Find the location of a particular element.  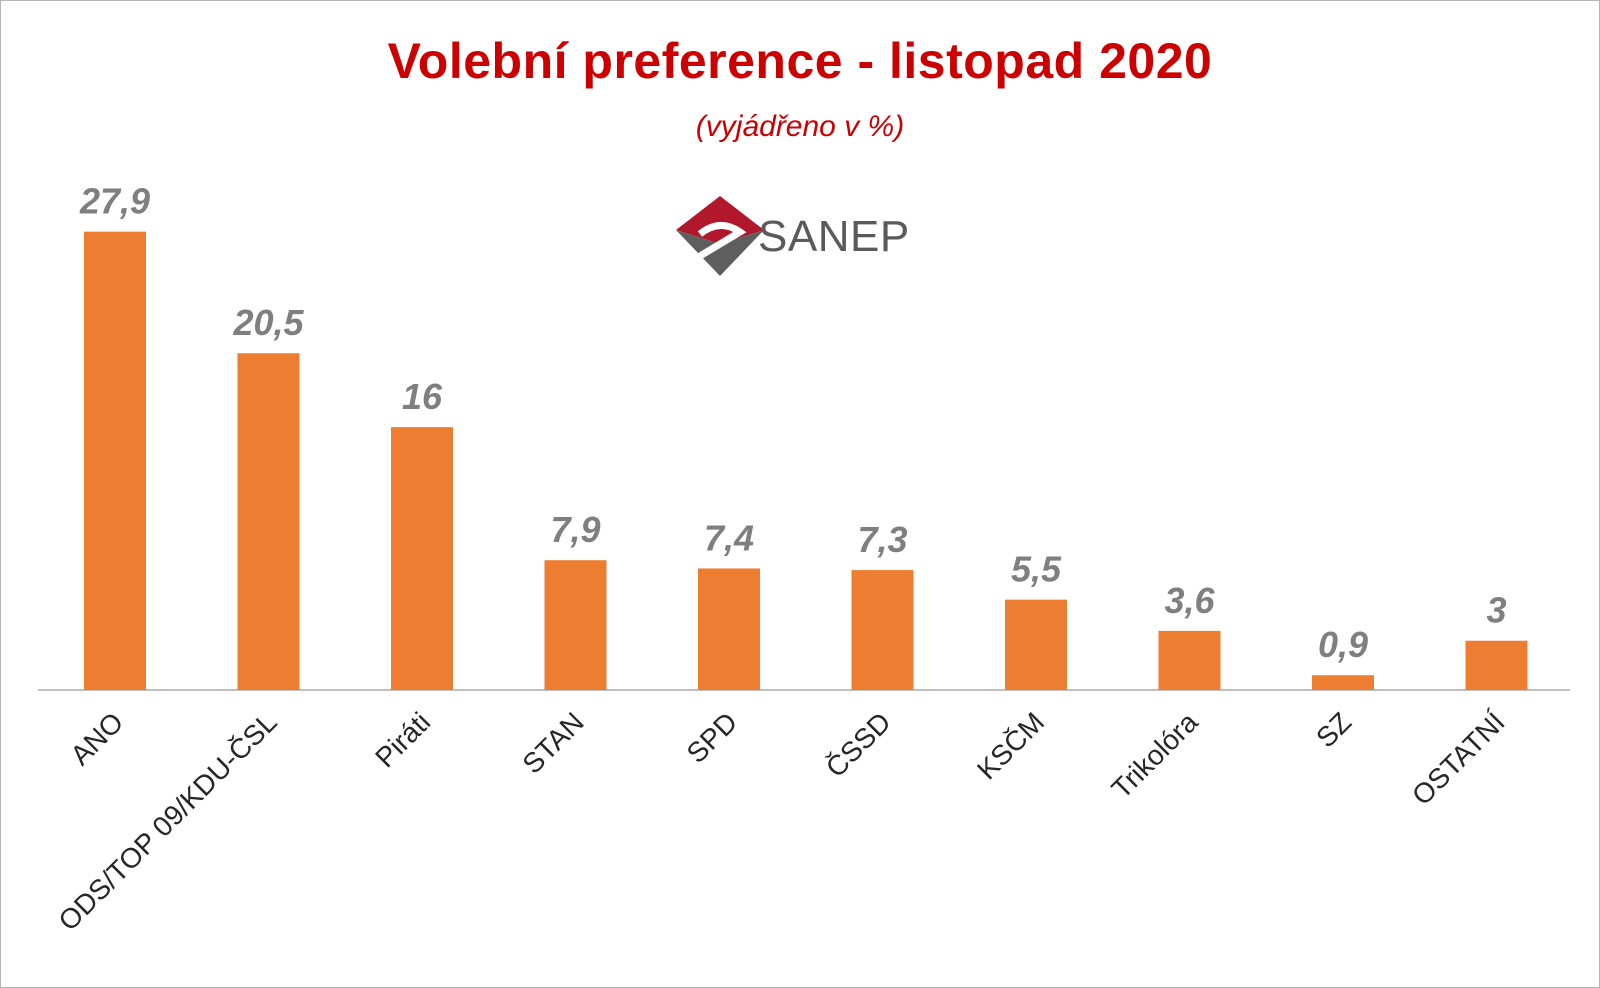

category-label-6: KSČM is located at coordinates (1010, 745).